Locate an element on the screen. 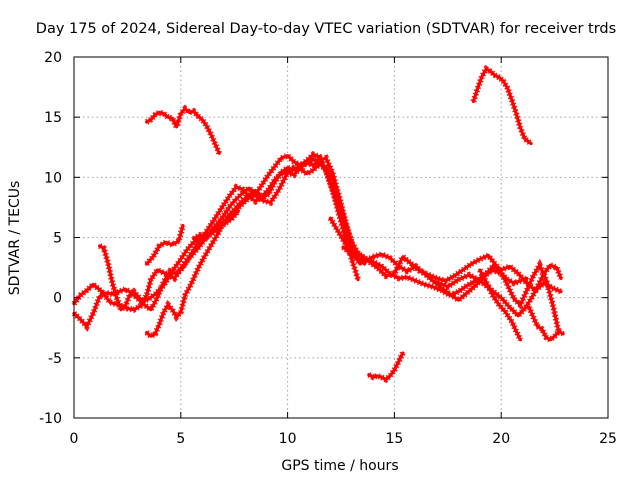 This screenshot has width=640, height=480. series-arc-d is located at coordinates (255, 247).